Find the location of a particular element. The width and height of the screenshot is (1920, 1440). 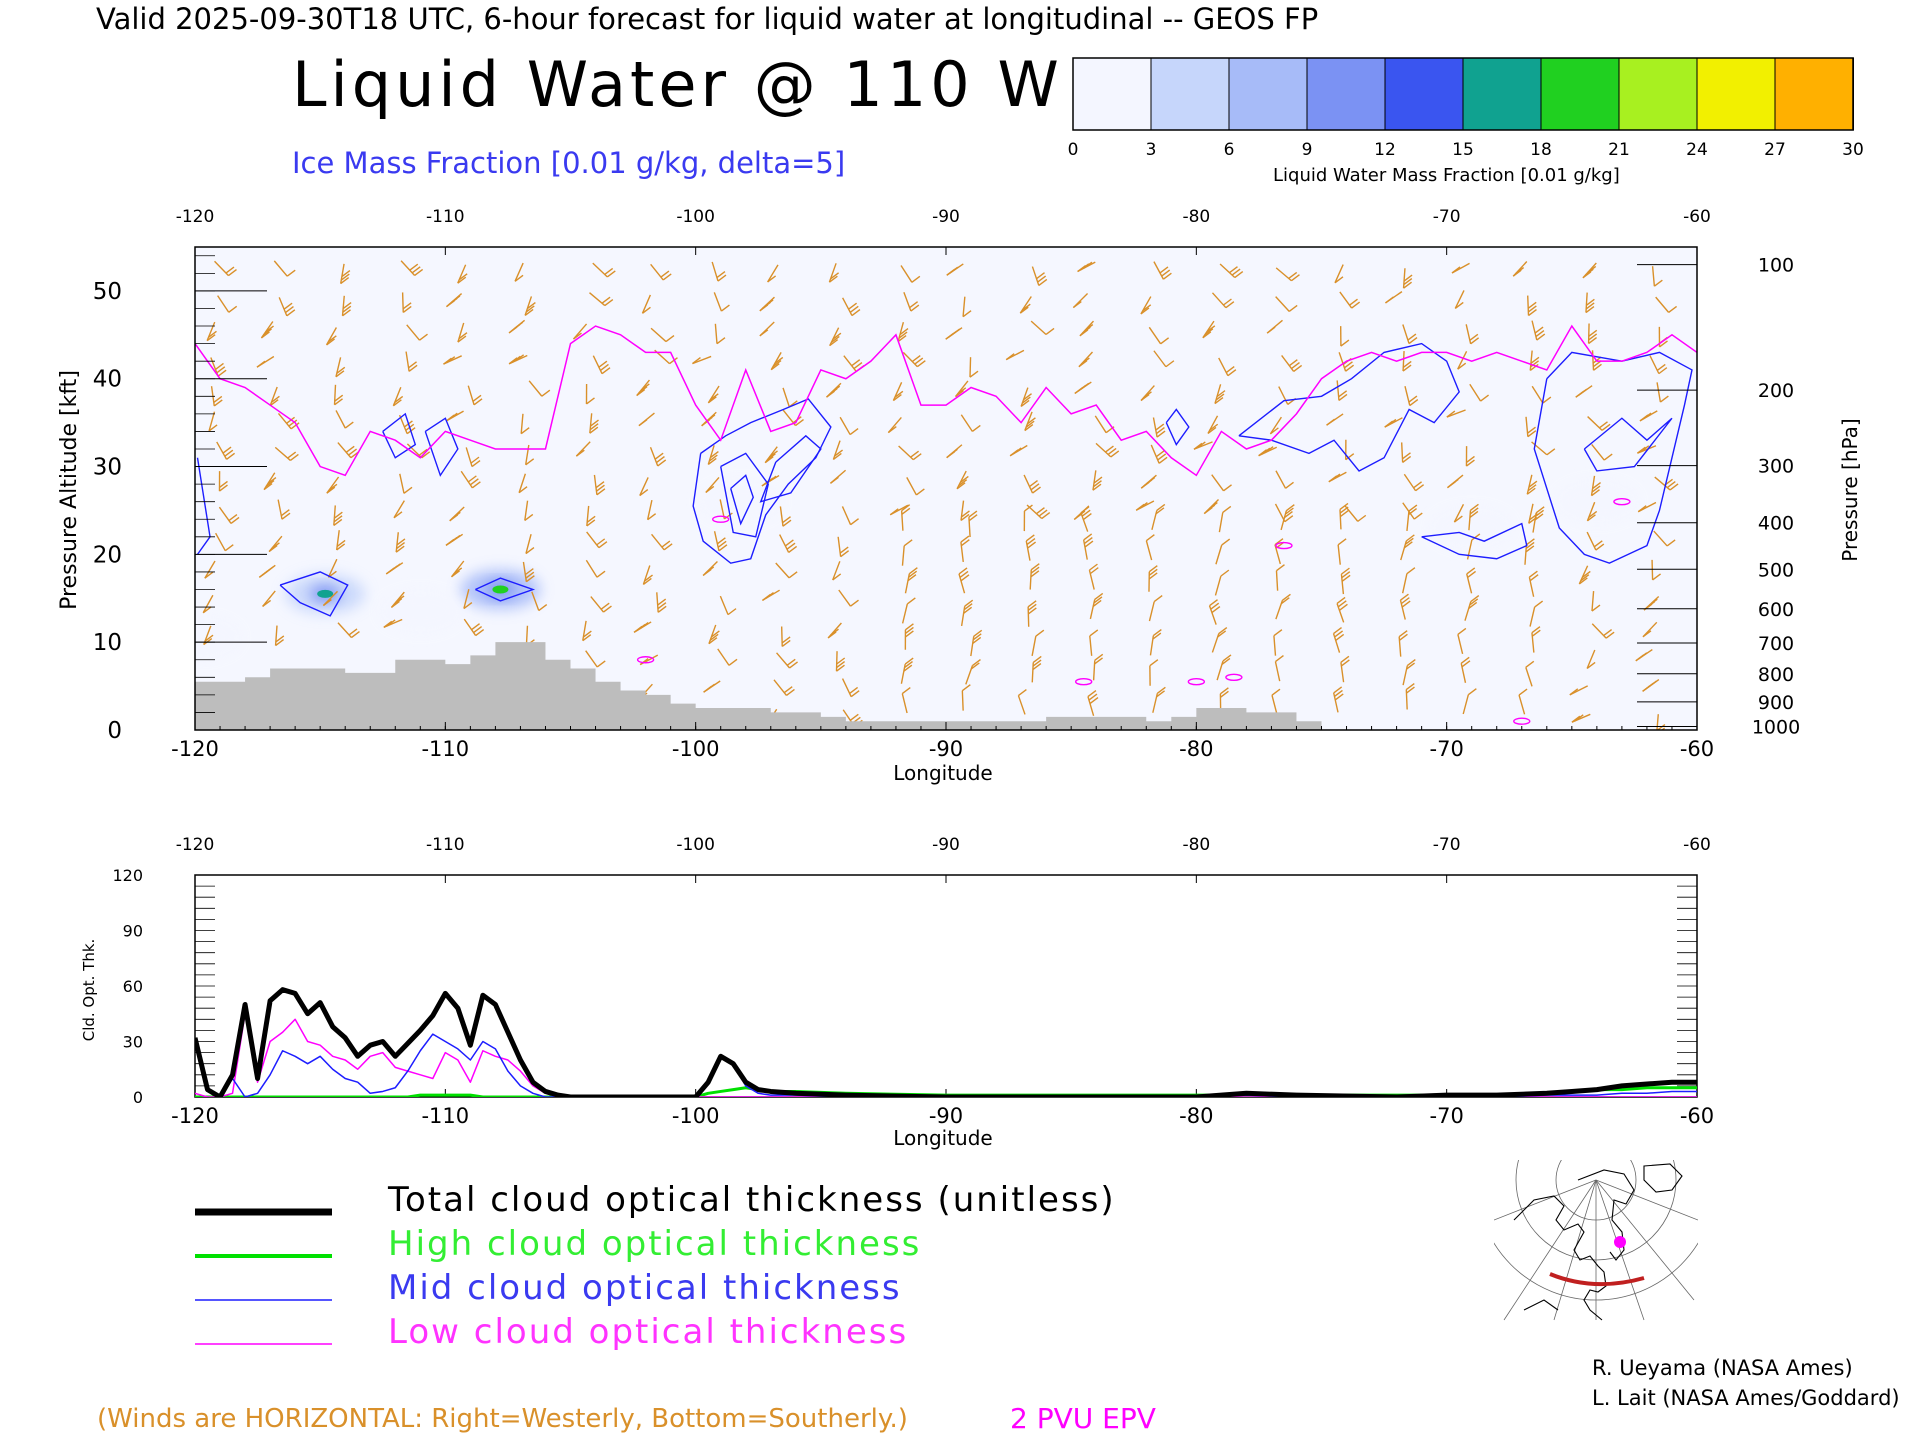

locator-map is located at coordinates (1596, 1241).